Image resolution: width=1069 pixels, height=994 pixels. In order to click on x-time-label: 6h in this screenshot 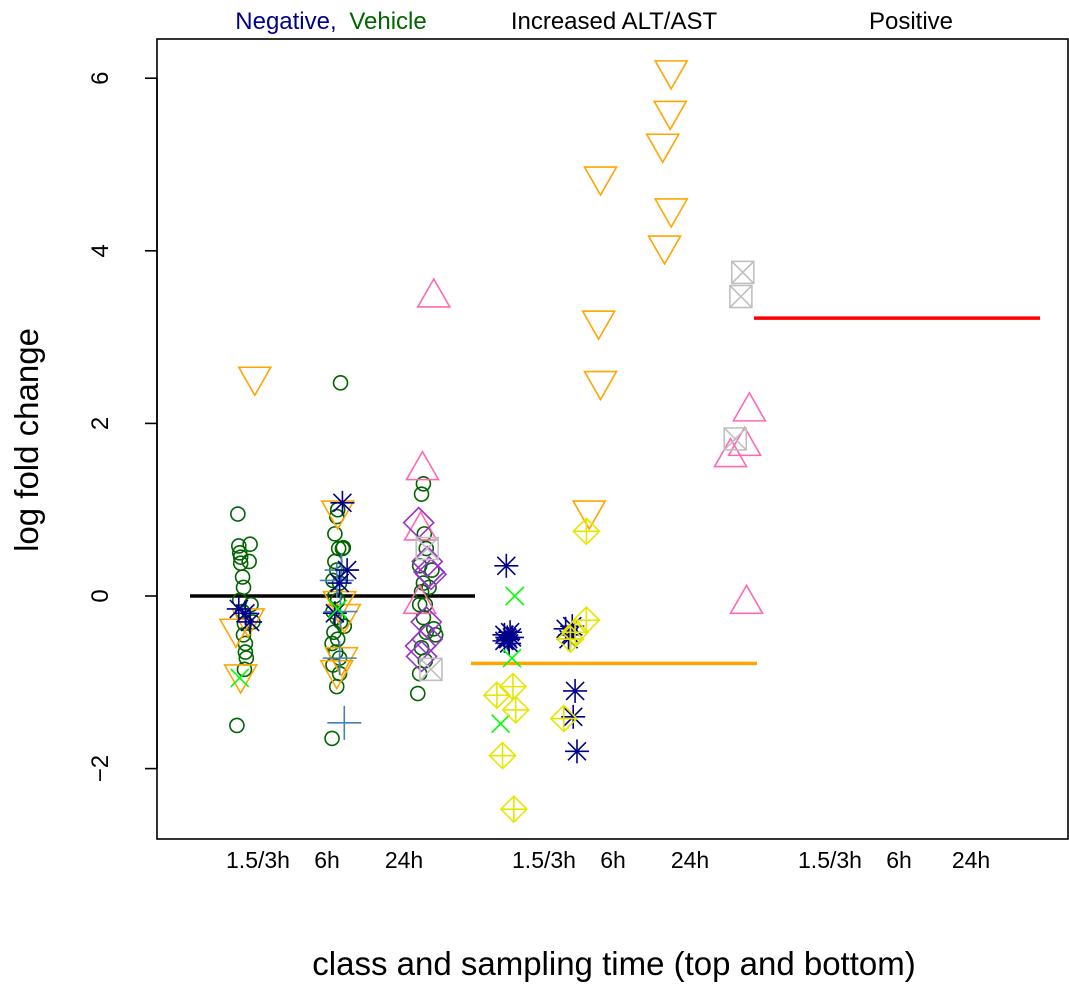, I will do `click(327, 860)`.